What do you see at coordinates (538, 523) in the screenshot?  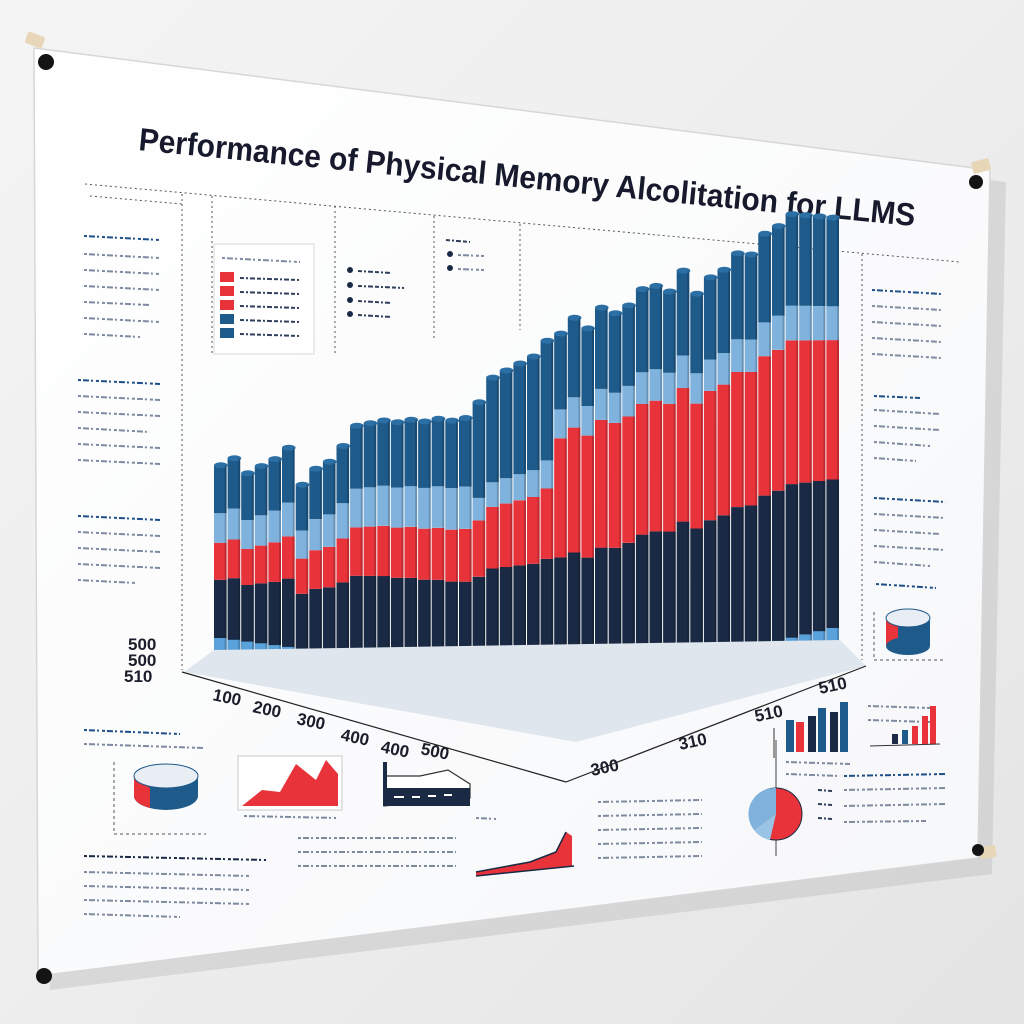 I see `bar-24-edge` at bounding box center [538, 523].